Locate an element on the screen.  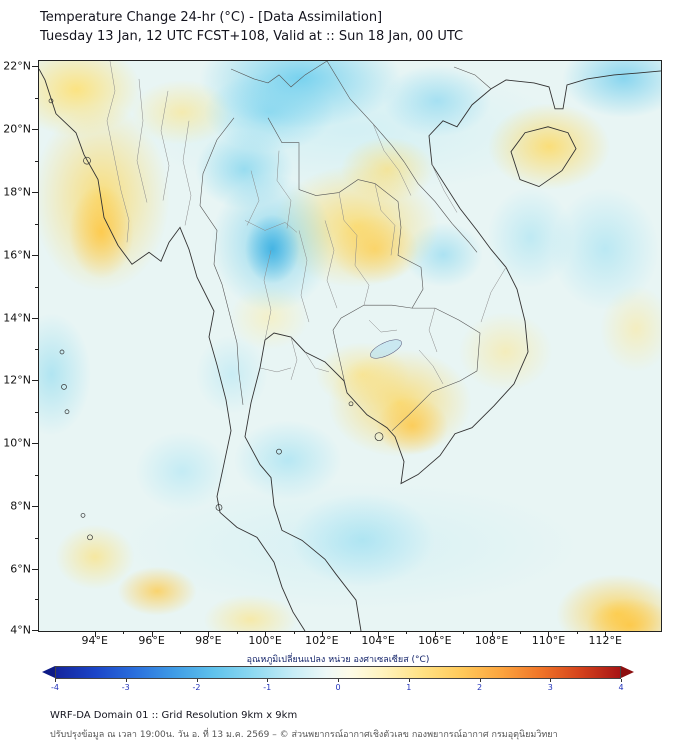
colorbar-gradient-bar is located at coordinates (338, 672).